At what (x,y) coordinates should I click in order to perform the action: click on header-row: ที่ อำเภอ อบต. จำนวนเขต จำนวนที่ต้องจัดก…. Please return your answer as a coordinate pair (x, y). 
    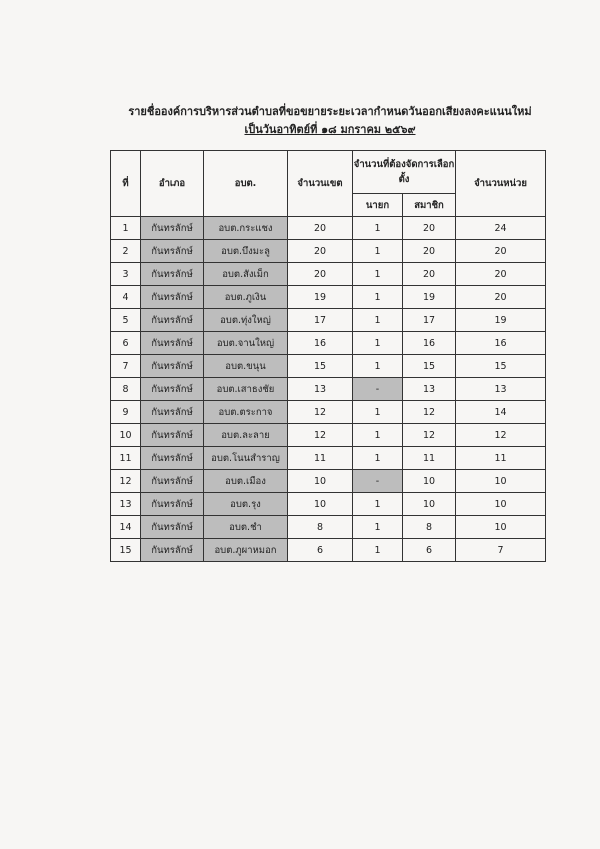
    Looking at the image, I should click on (328, 183).